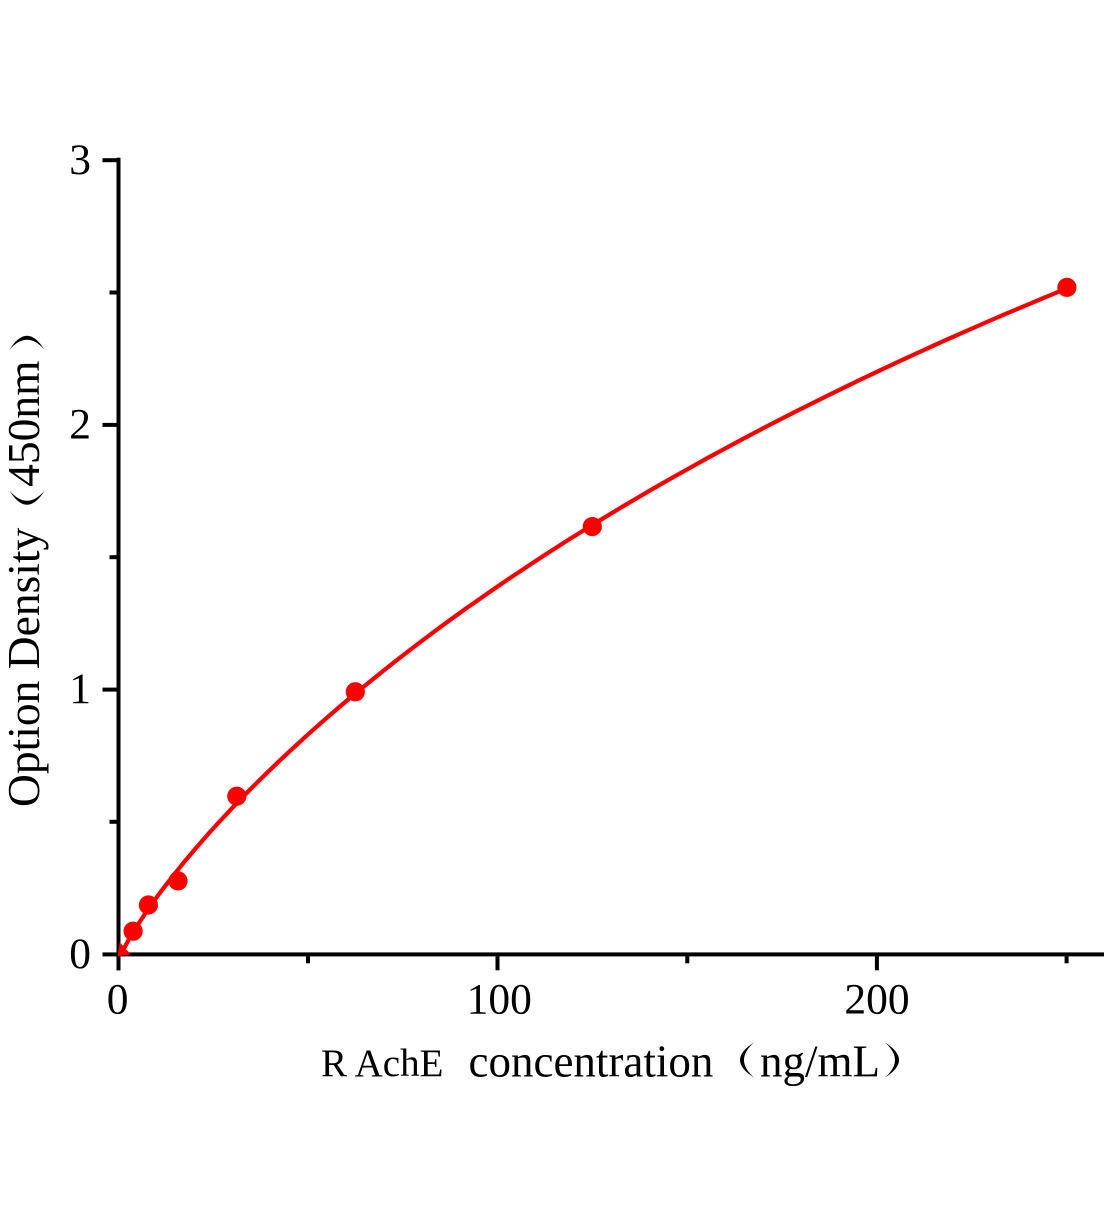  Describe the element at coordinates (80, 689) in the screenshot. I see `svg-text: 1` at that location.